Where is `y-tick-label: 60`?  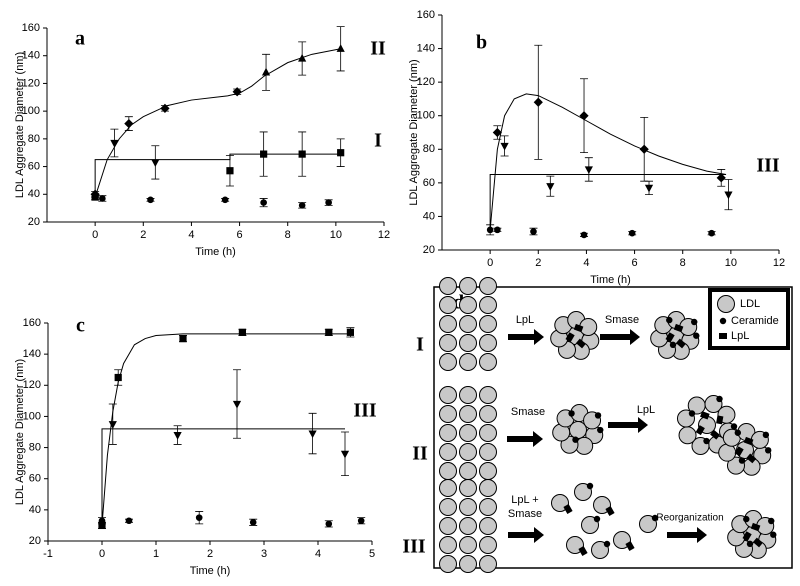
y-tick-label: 60 is located at coordinates (34, 166).